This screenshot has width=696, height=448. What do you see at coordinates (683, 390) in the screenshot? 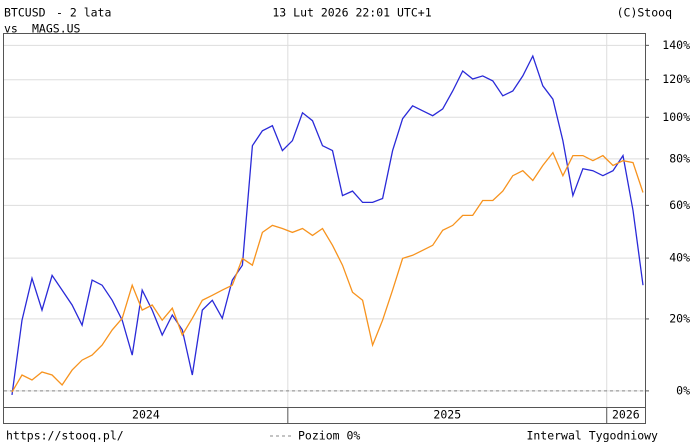
I see `y-tick-label: 0%` at bounding box center [683, 390].